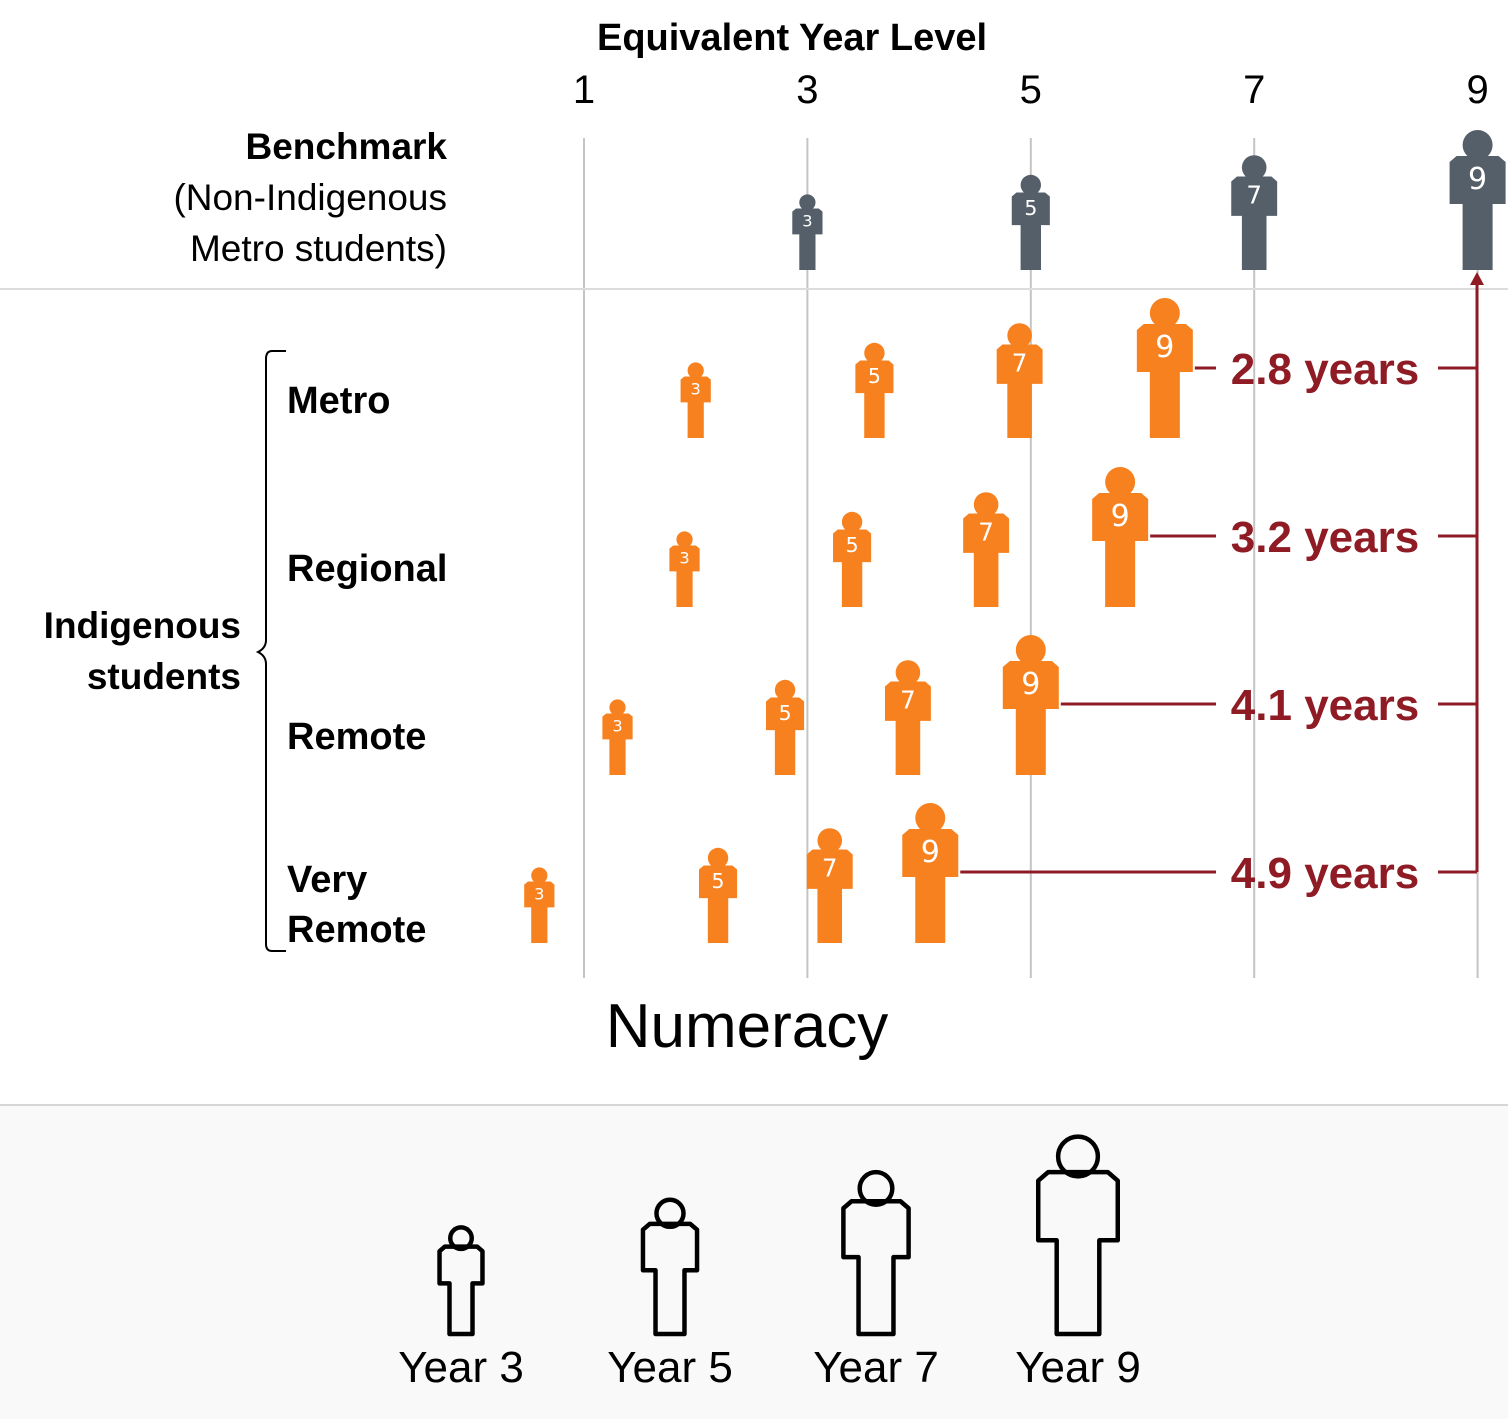  I want to click on series-label: Very Remote, so click(356, 905).